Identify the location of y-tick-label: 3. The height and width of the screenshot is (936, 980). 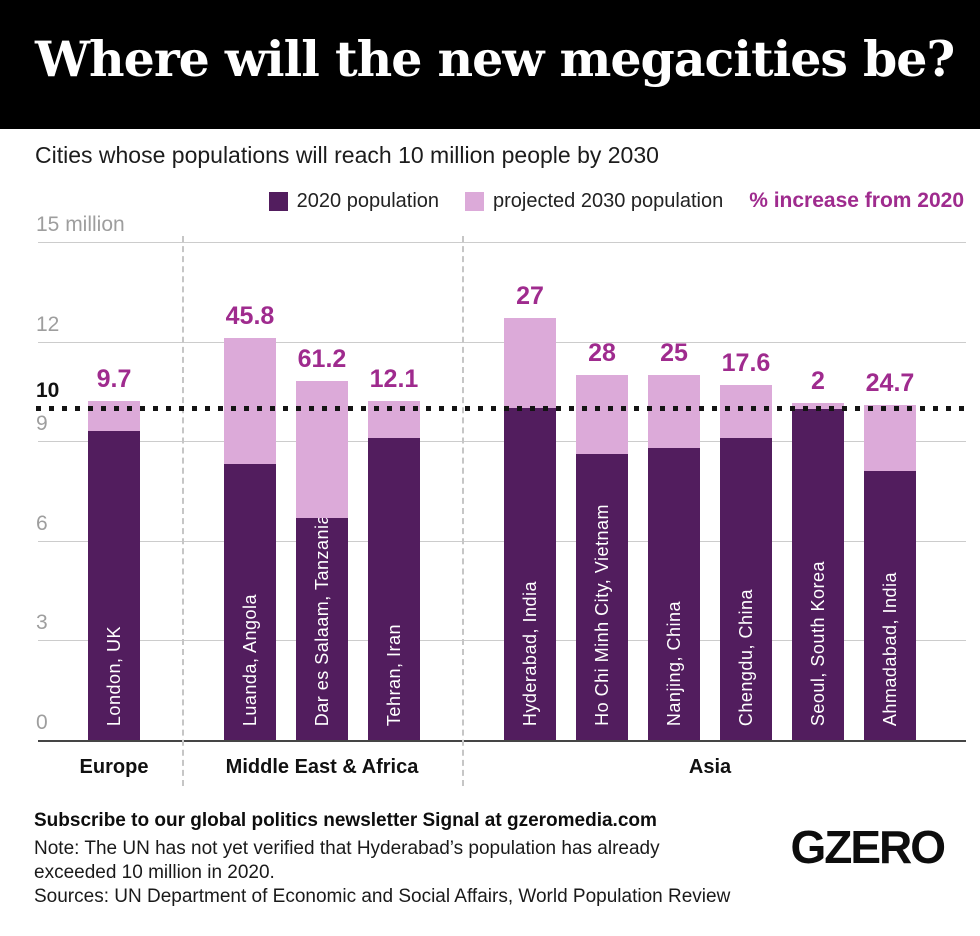
(42, 623).